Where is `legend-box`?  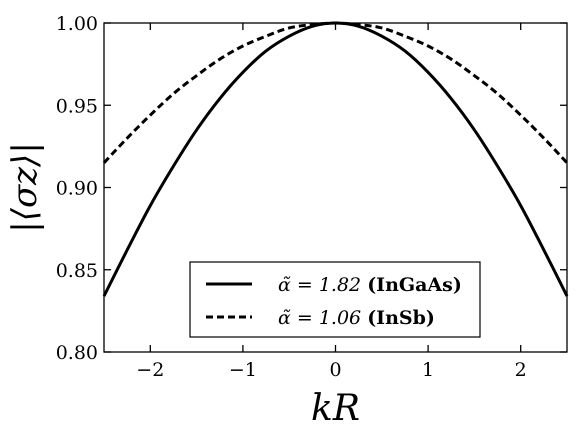 legend-box is located at coordinates (335, 299).